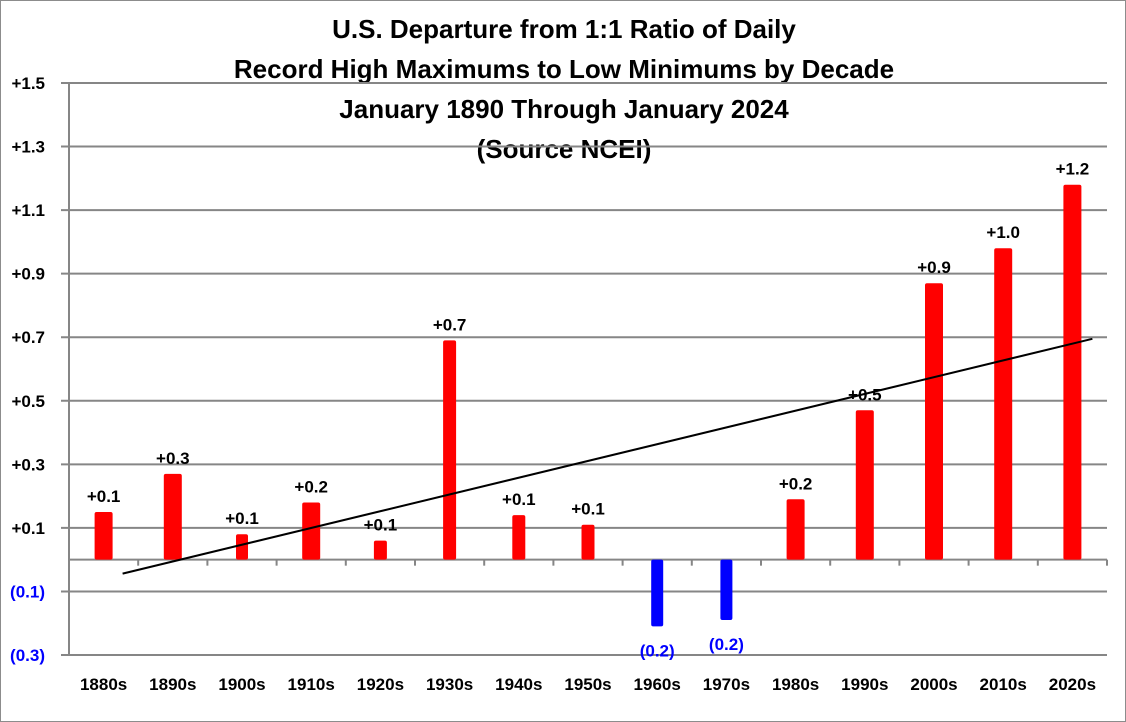 The width and height of the screenshot is (1126, 722). I want to click on y-tick-label: +0.3, so click(28, 464).